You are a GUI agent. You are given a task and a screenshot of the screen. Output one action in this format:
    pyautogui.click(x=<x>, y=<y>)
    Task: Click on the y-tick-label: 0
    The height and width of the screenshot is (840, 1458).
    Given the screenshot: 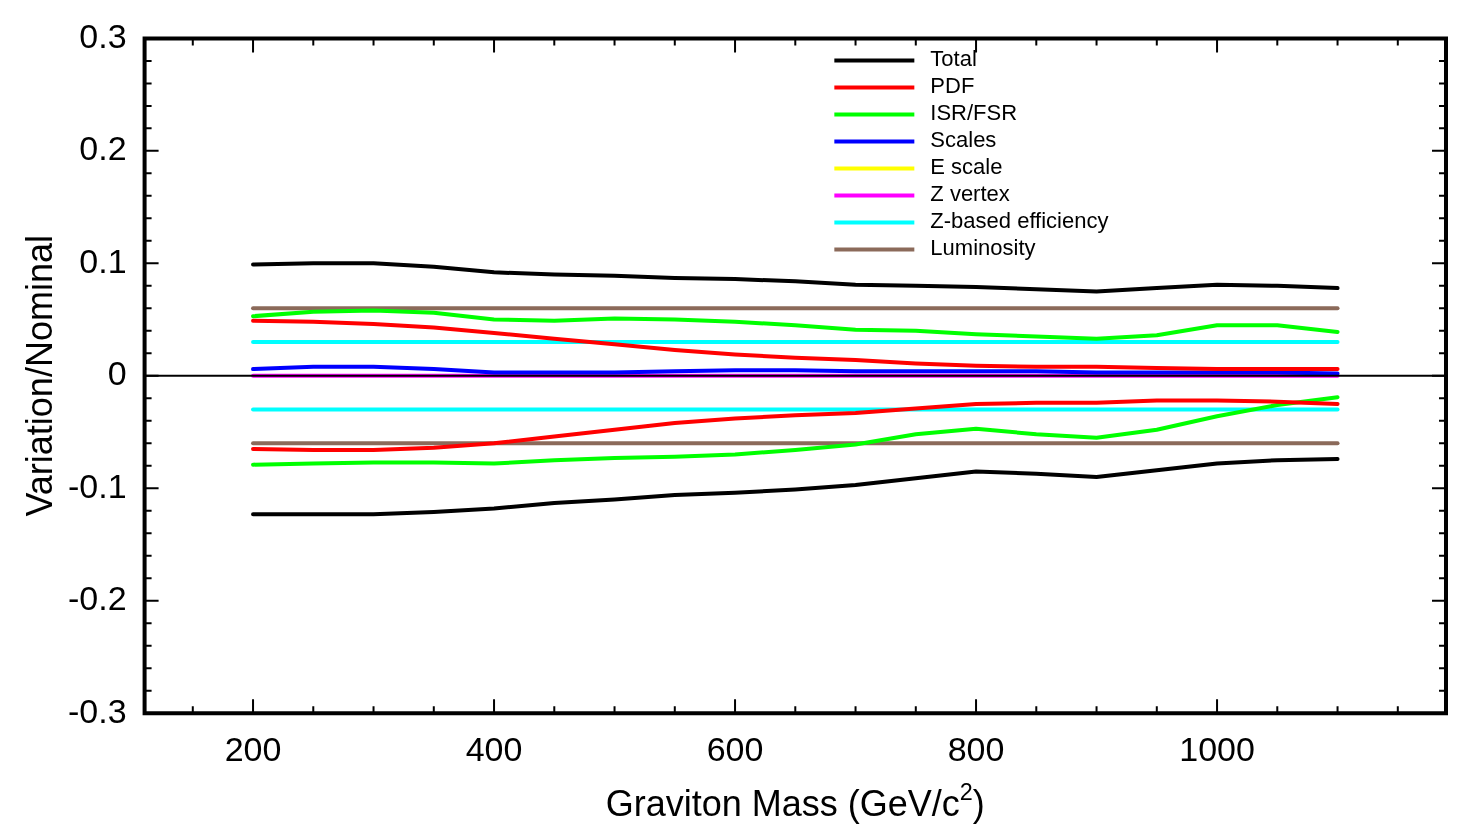 What is the action you would take?
    pyautogui.click(x=117, y=373)
    